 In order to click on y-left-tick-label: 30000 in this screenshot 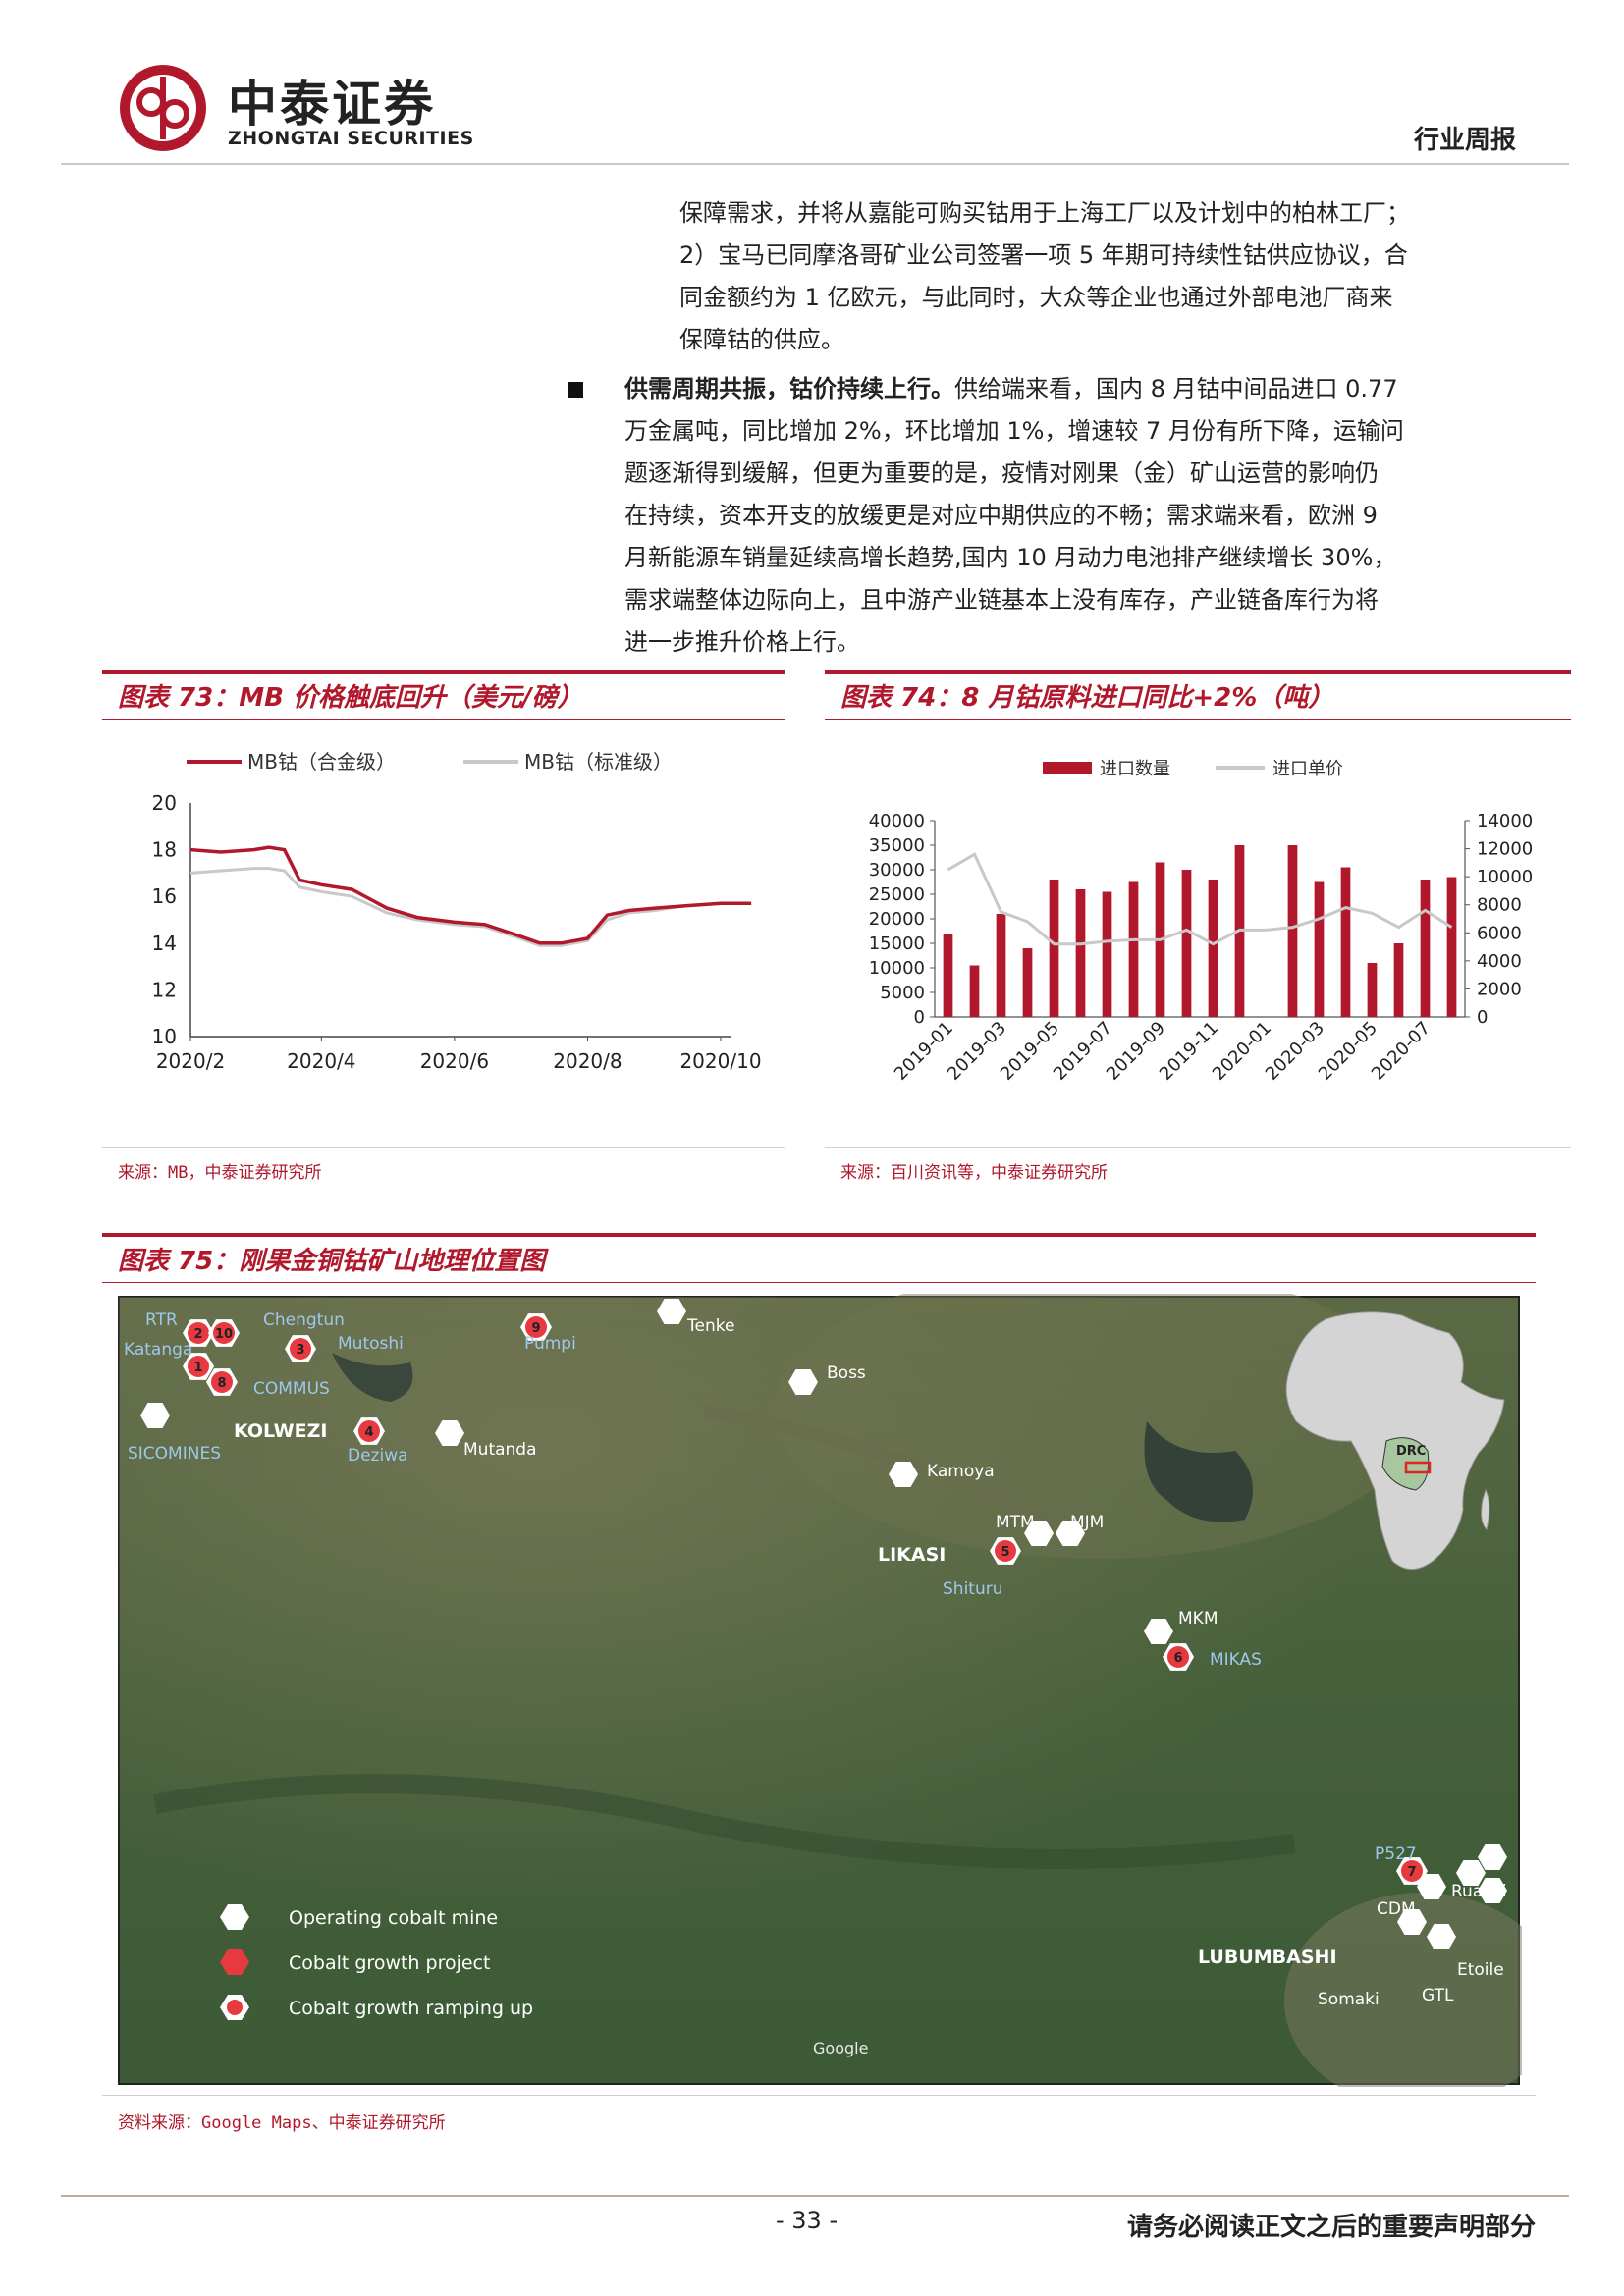, I will do `click(897, 871)`.